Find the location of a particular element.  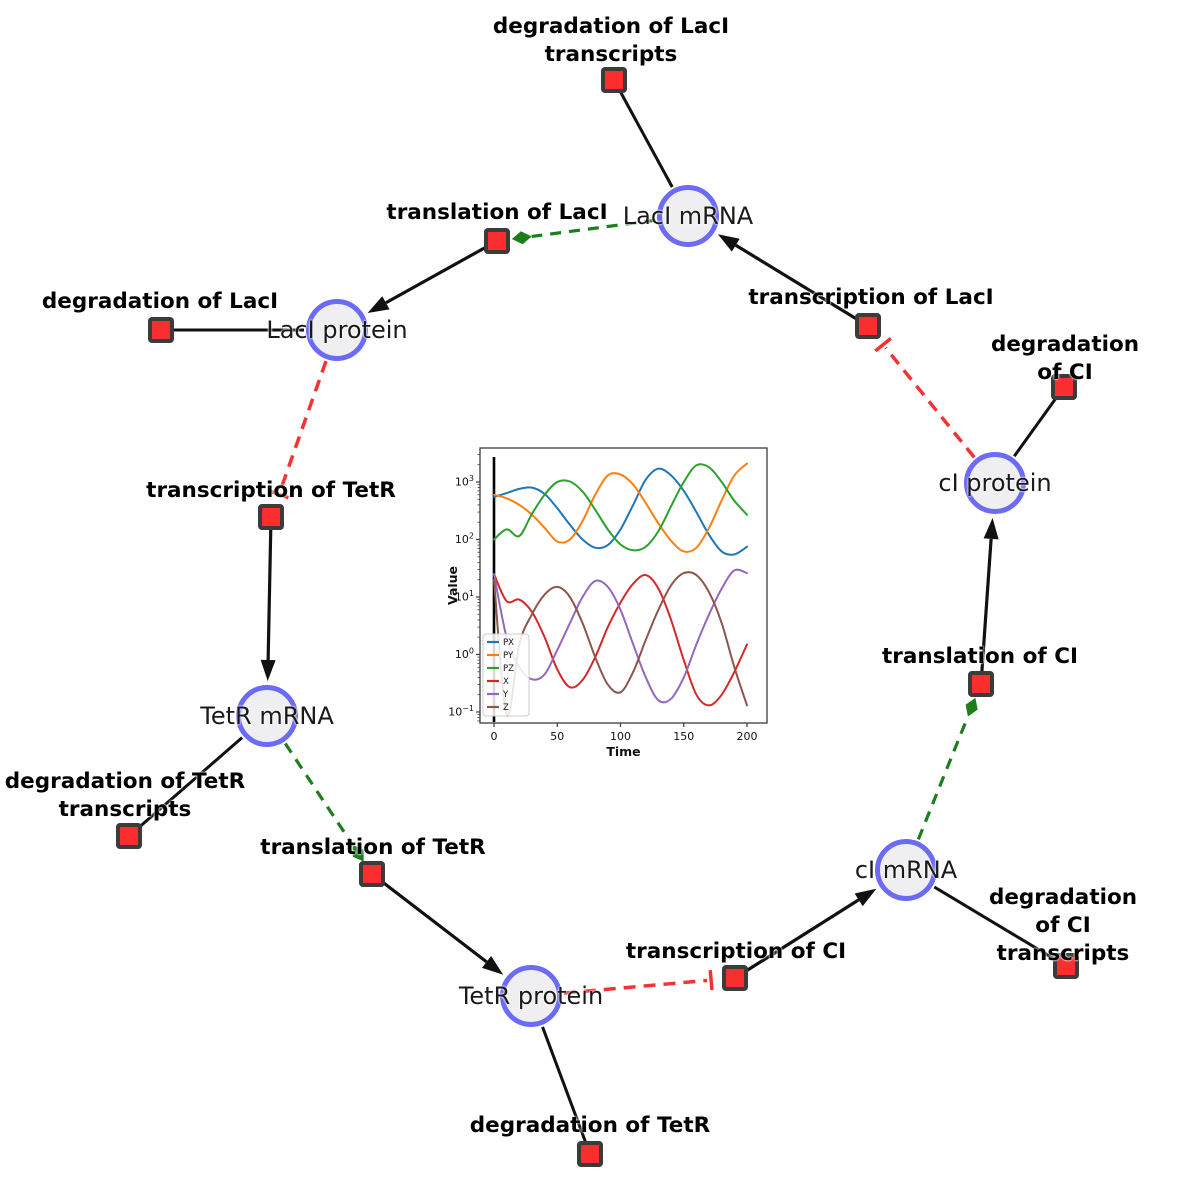

reaction-node-r_deg_tetr_tx is located at coordinates (129, 836).